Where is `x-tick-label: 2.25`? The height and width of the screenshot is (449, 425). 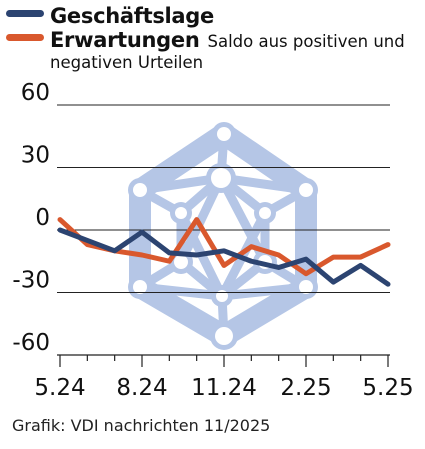 x-tick-label: 2.25 is located at coordinates (305, 388).